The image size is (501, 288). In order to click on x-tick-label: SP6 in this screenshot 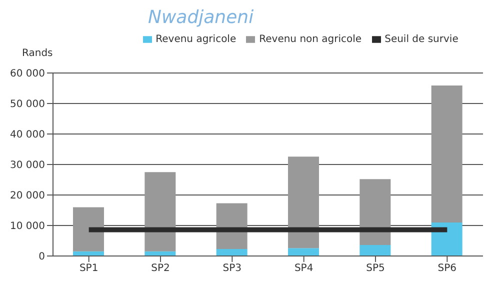, I will do `click(447, 268)`.